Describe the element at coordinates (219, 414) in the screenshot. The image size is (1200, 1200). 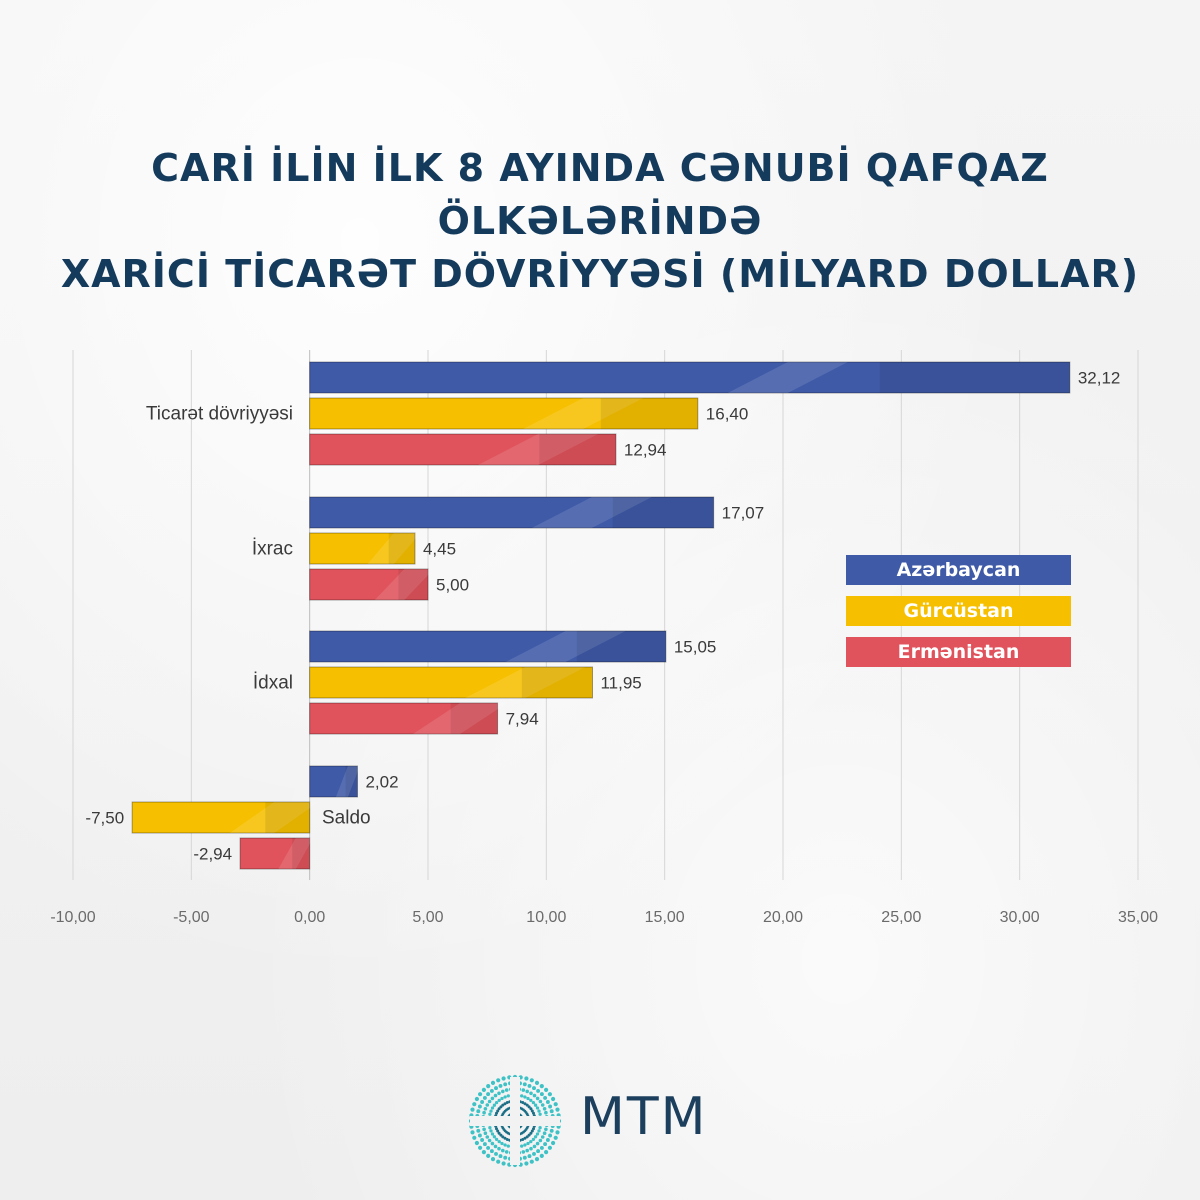
I see `category-label: Ticarət dövriyyəsi` at that location.